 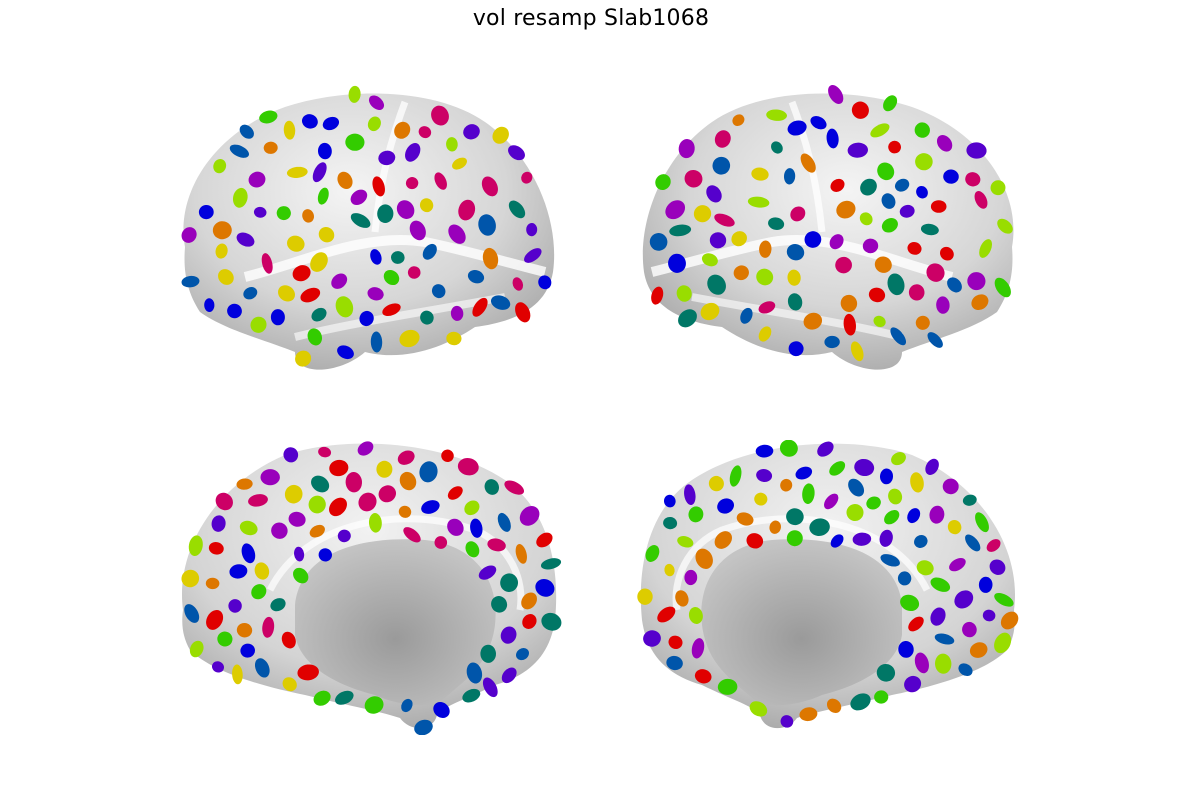 What do you see at coordinates (828, 584) in the screenshot?
I see `right-medial-svg` at bounding box center [828, 584].